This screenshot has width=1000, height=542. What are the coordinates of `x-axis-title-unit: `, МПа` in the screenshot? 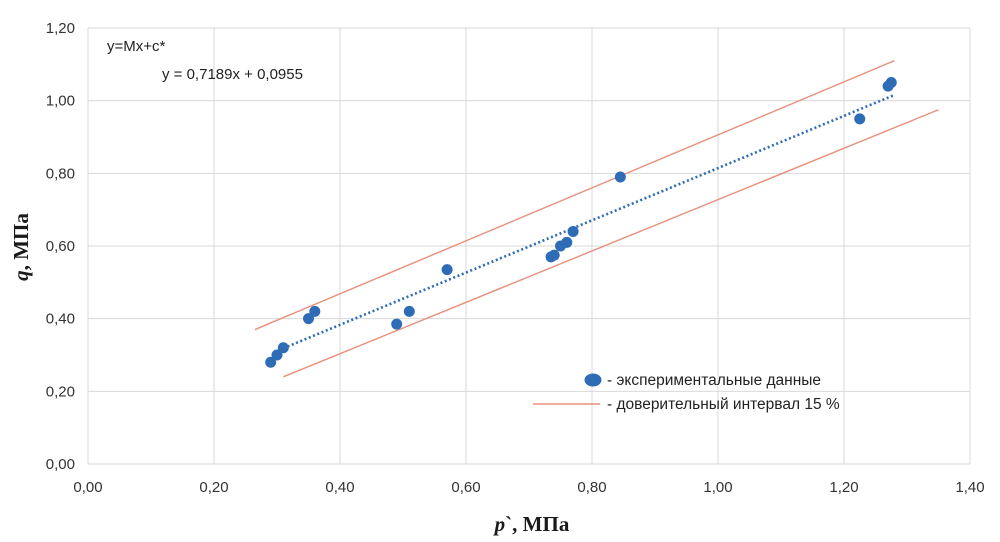 It's located at (537, 524).